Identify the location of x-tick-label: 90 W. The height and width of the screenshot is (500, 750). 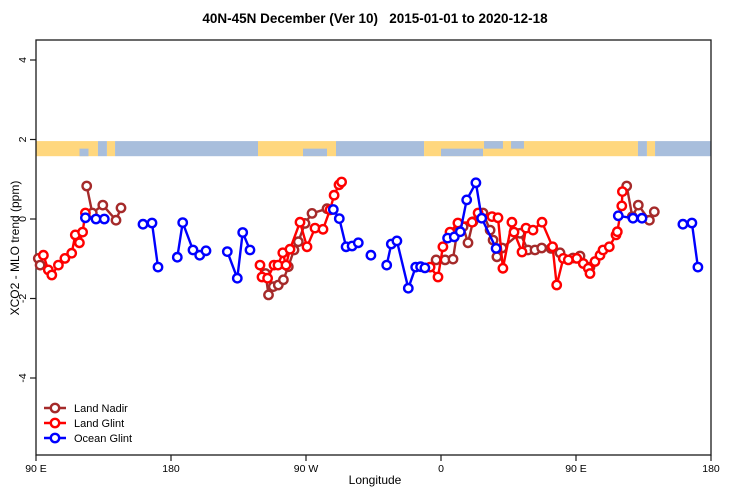
(306, 469).